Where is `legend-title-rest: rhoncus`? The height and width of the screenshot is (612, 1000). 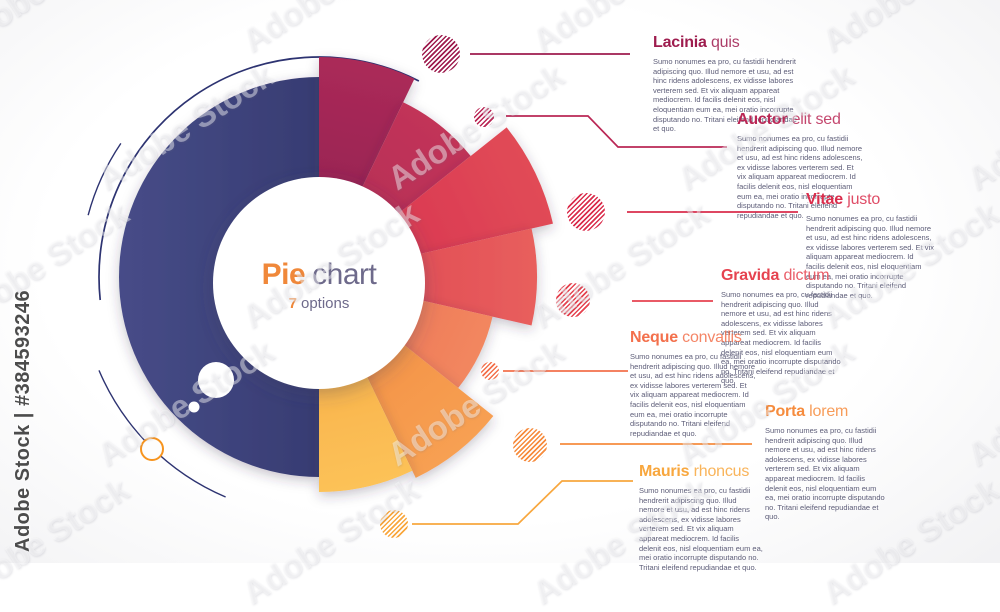
legend-title-rest: rhoncus is located at coordinates (721, 471).